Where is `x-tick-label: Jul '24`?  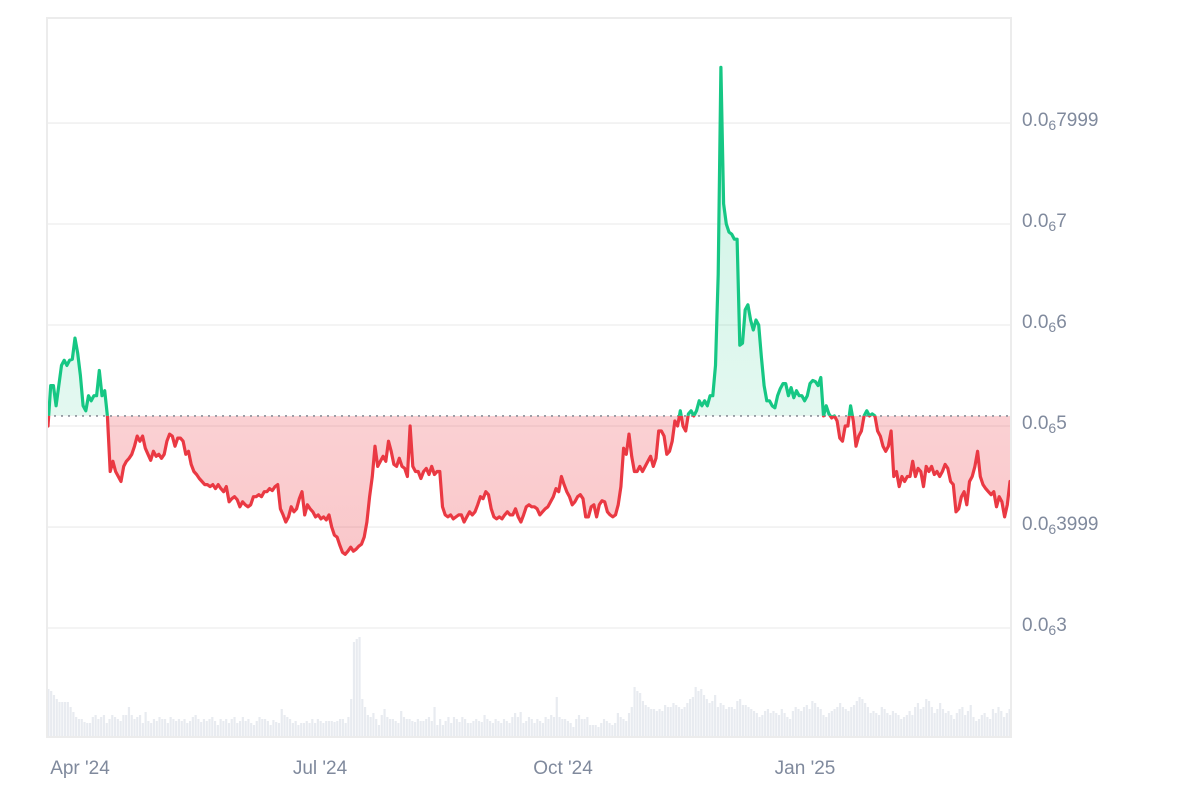 x-tick-label: Jul '24 is located at coordinates (320, 768).